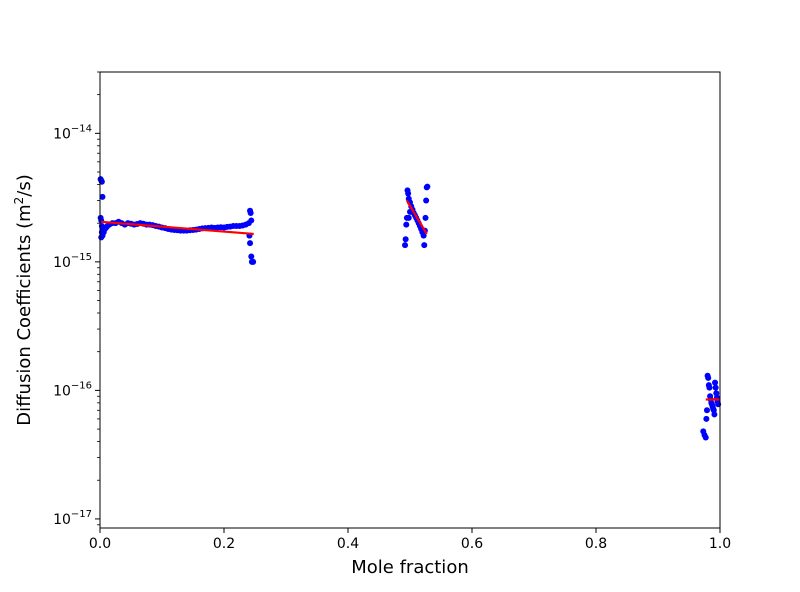 The image size is (800, 592). Describe the element at coordinates (720, 544) in the screenshot. I see `x-tick-label: 1.0` at that location.